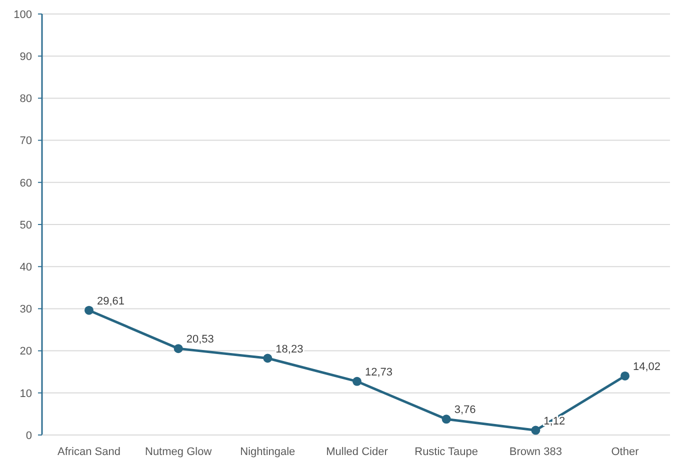 The image size is (682, 461). Describe the element at coordinates (290, 349) in the screenshot. I see `data-label: 18,23` at that location.